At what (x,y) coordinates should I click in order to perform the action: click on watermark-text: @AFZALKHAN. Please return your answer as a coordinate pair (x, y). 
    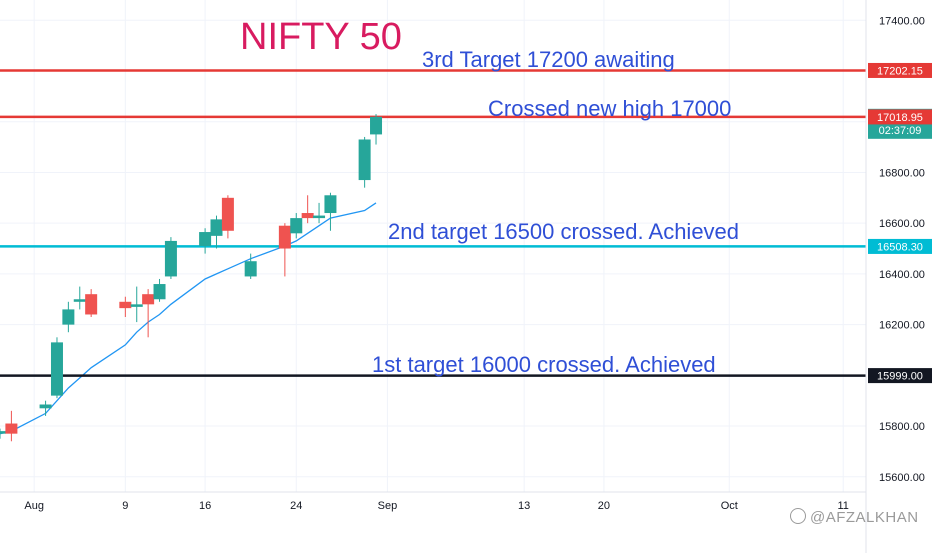
    Looking at the image, I should click on (864, 517).